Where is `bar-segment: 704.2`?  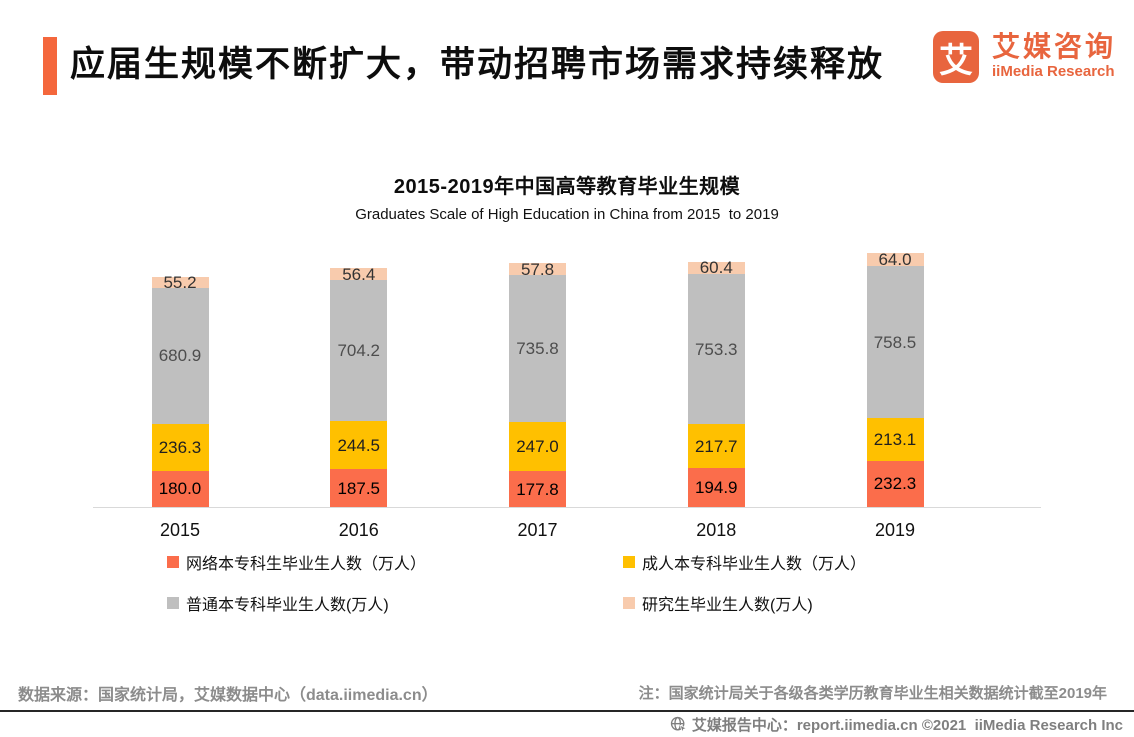 bar-segment: 704.2 is located at coordinates (359, 350).